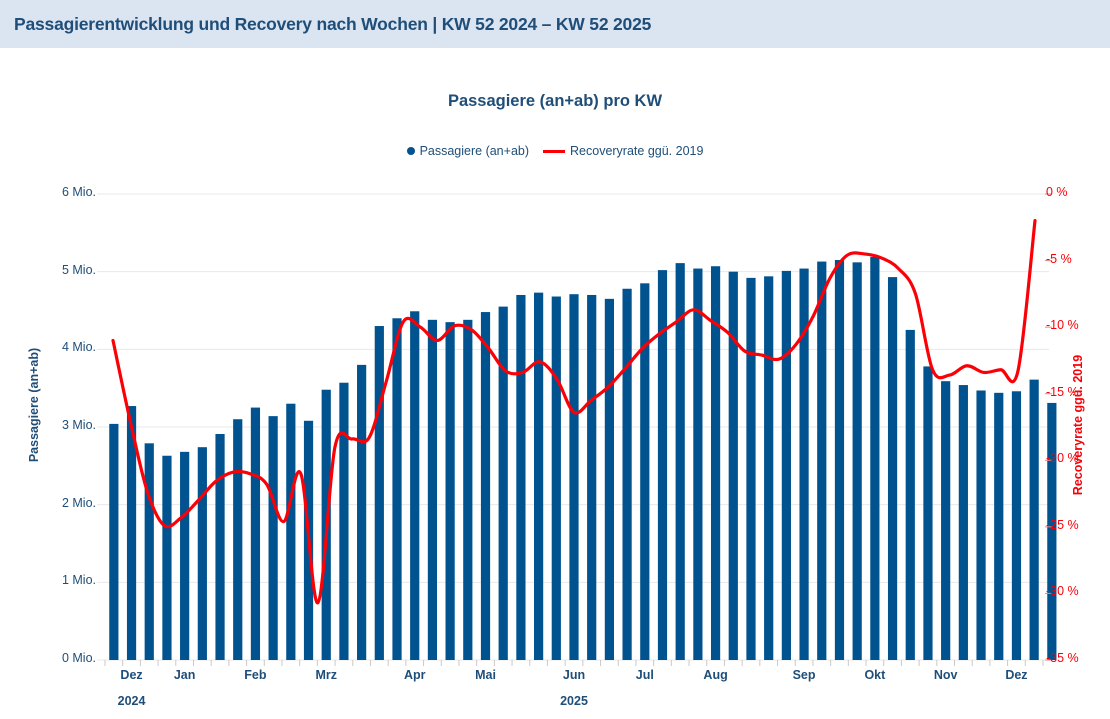  I want to click on x-axis-month-label: Mai, so click(485, 675).